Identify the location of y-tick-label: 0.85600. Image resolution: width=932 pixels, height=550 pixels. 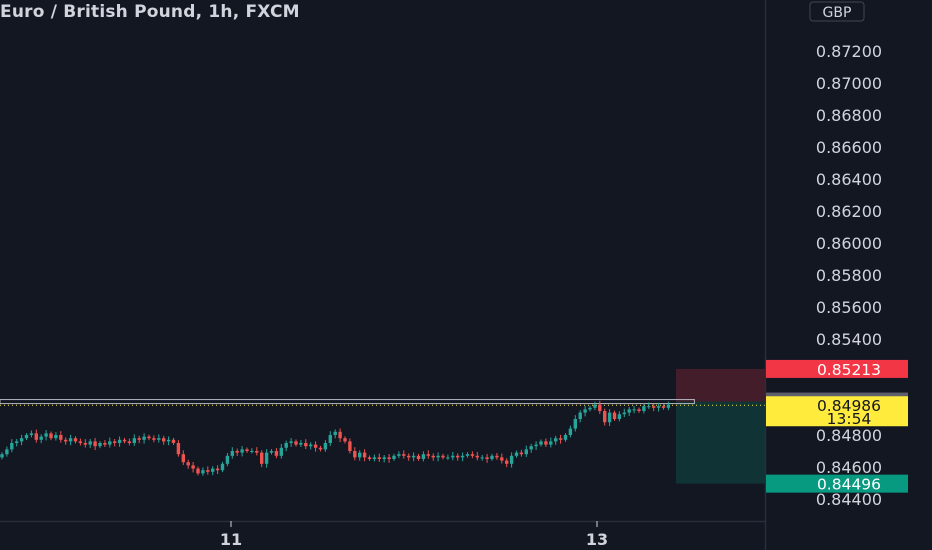
(849, 307).